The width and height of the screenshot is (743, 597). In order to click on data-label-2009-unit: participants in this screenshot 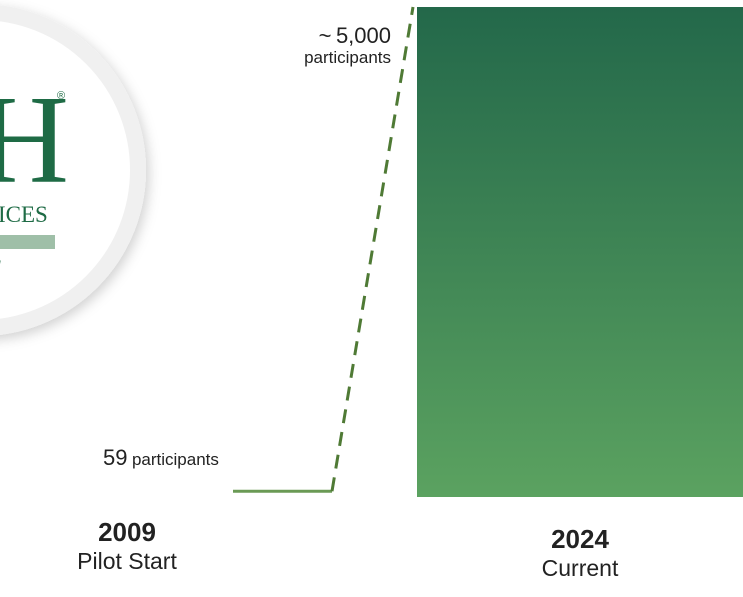, I will do `click(175, 459)`.